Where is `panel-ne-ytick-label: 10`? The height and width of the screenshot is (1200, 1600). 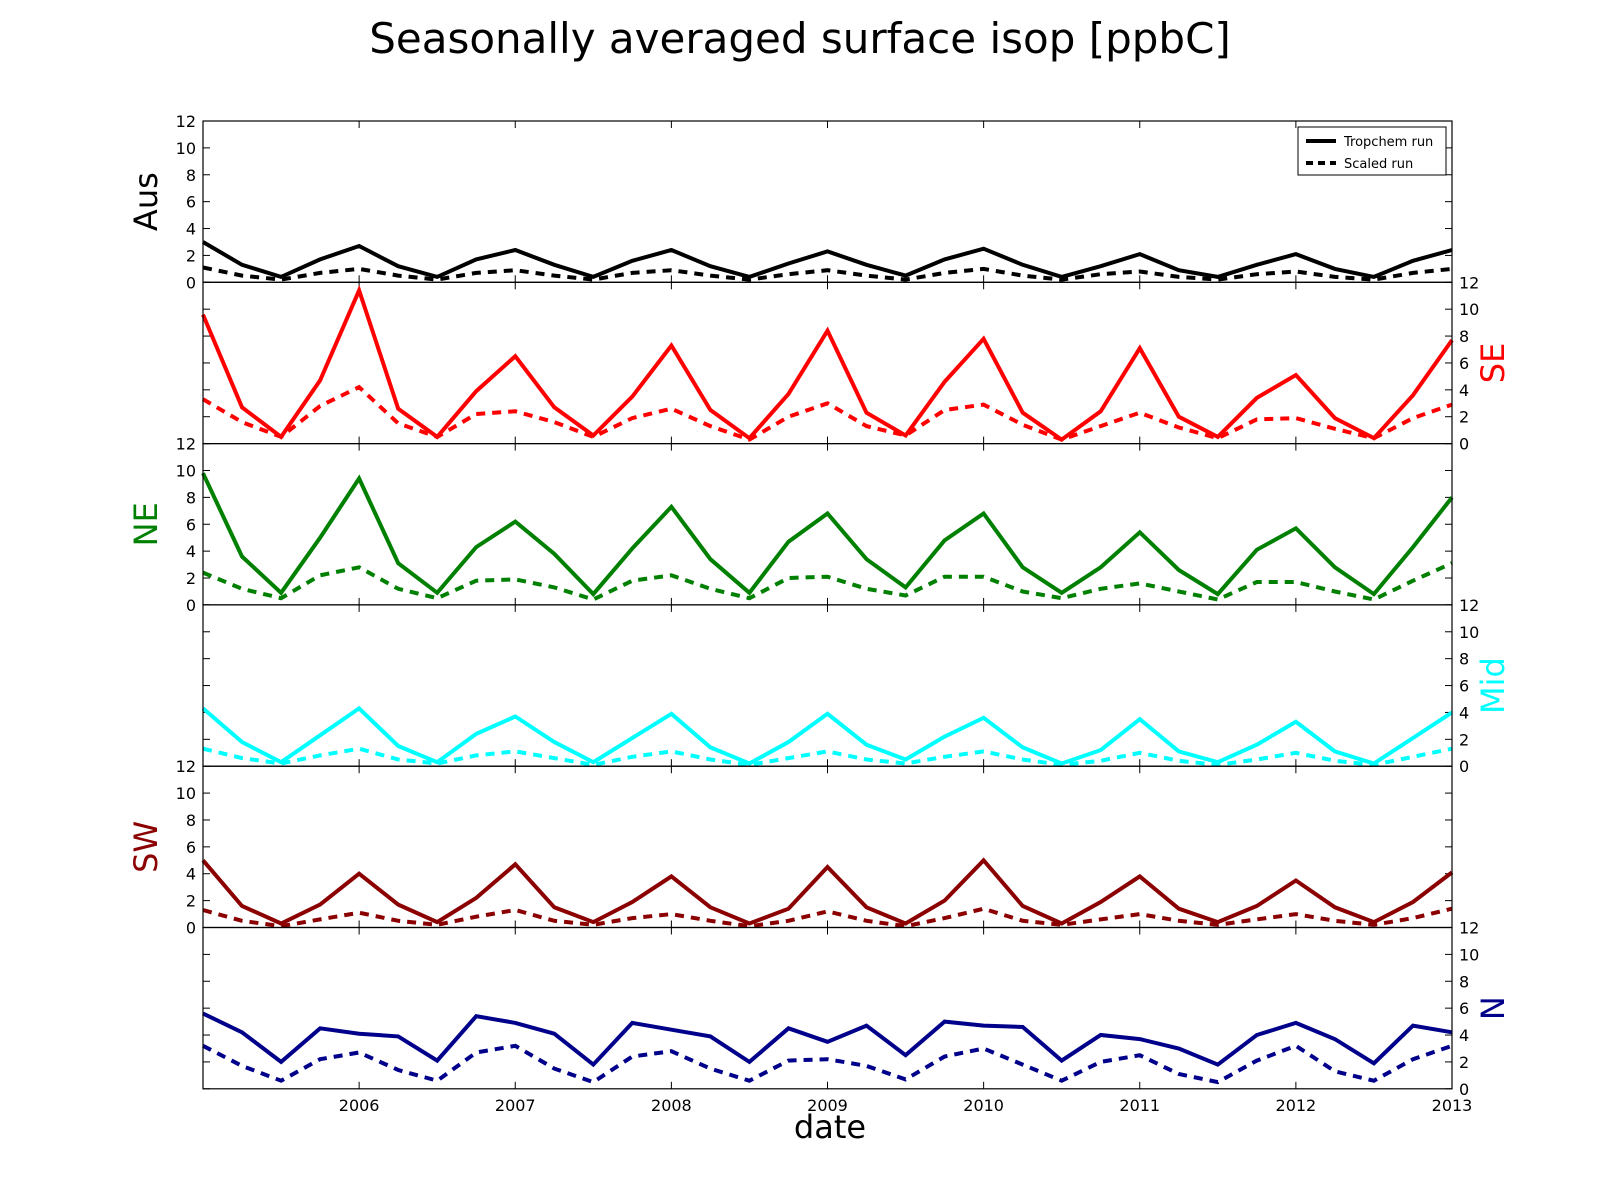
panel-ne-ytick-label: 10 is located at coordinates (186, 470).